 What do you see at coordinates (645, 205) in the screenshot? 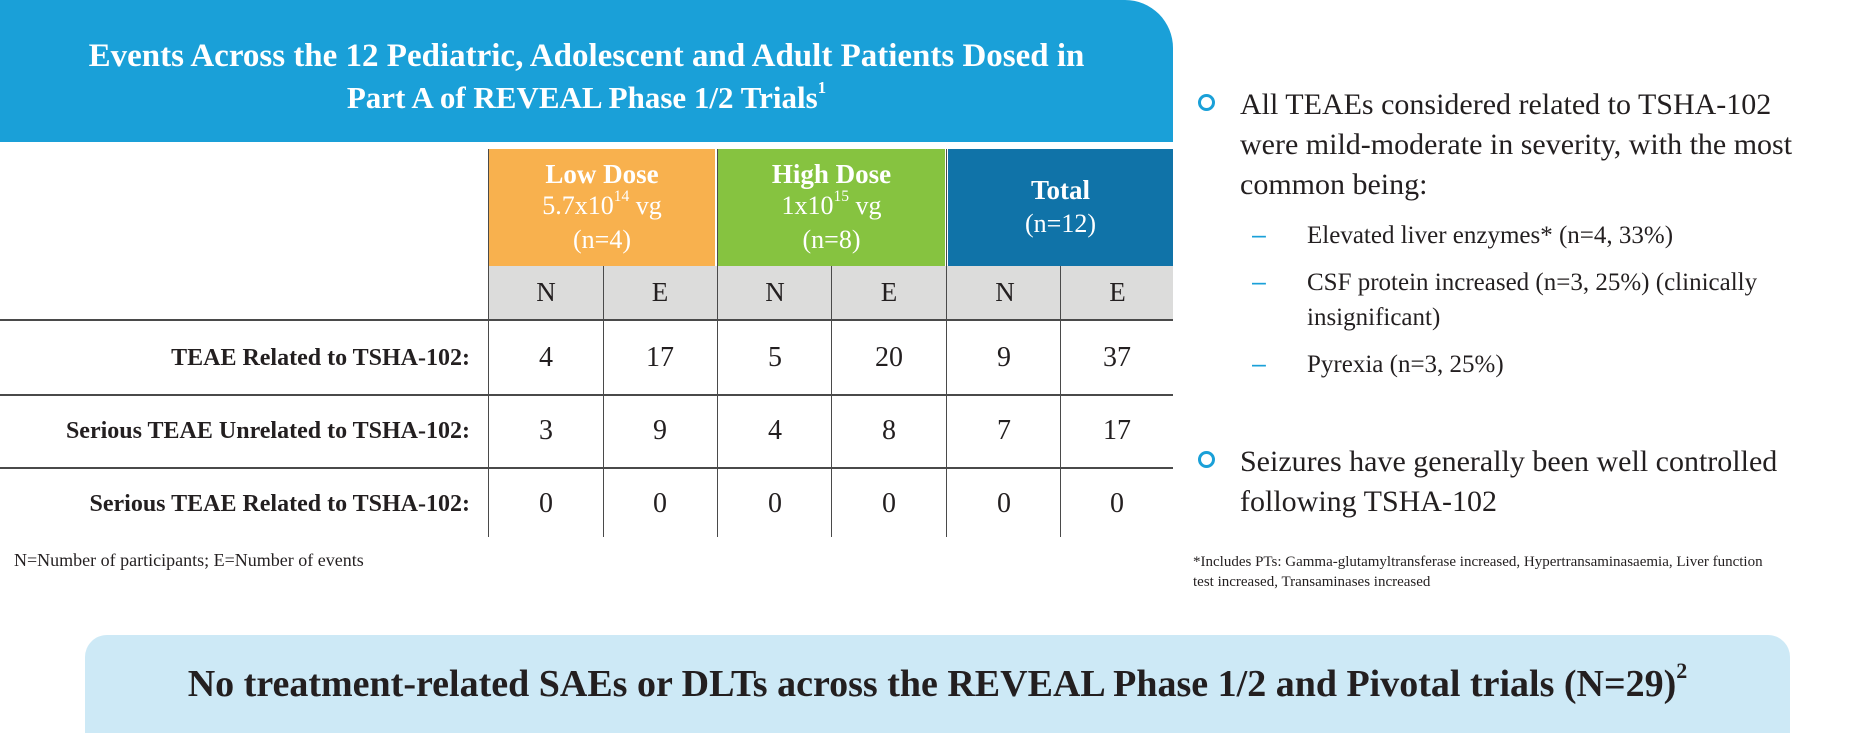
I see `low-dose-unit: vg` at bounding box center [645, 205].